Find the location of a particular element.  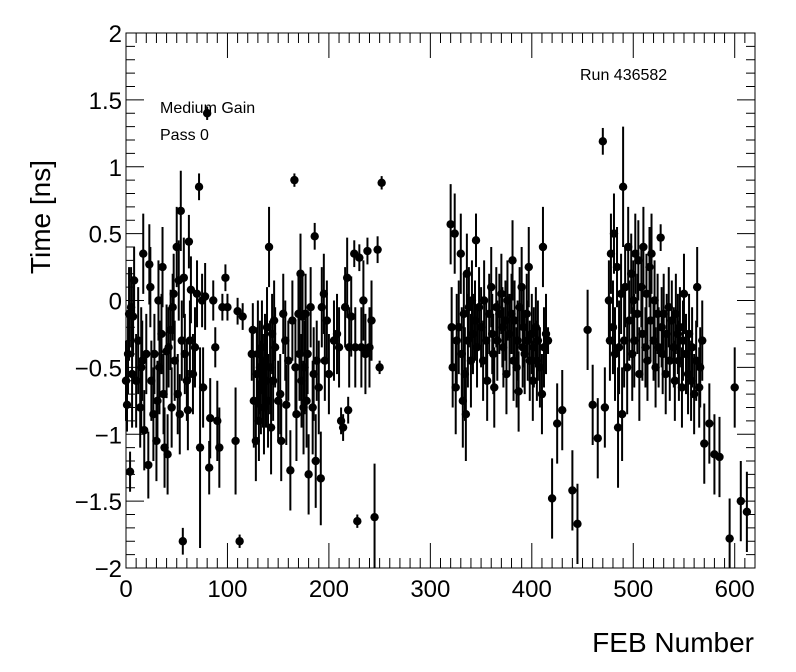

x-tick-label: 100 is located at coordinates (227, 589).